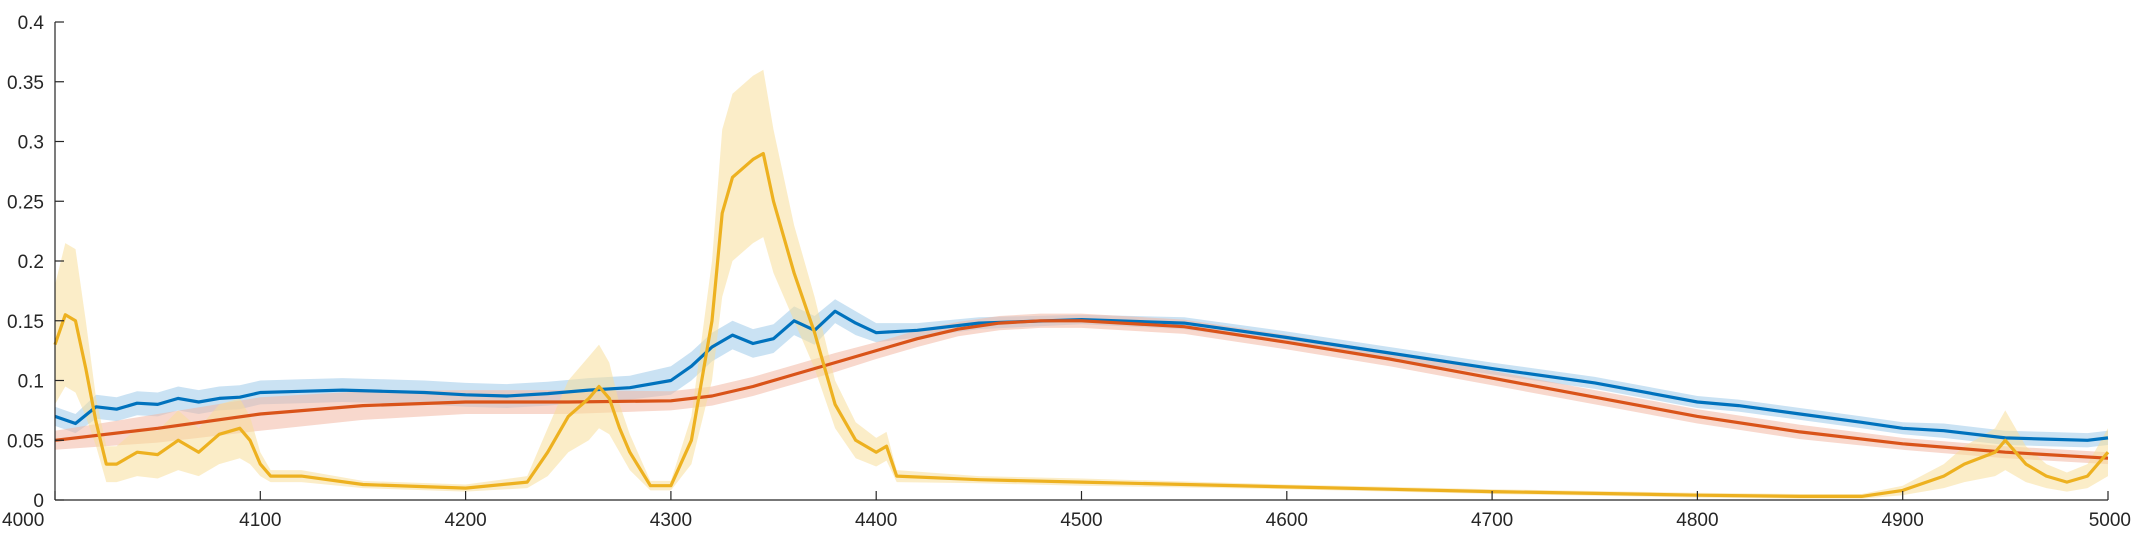 Image resolution: width=2133 pixels, height=533 pixels. What do you see at coordinates (2110, 520) in the screenshot?
I see `x-tick-label: 5000` at bounding box center [2110, 520].